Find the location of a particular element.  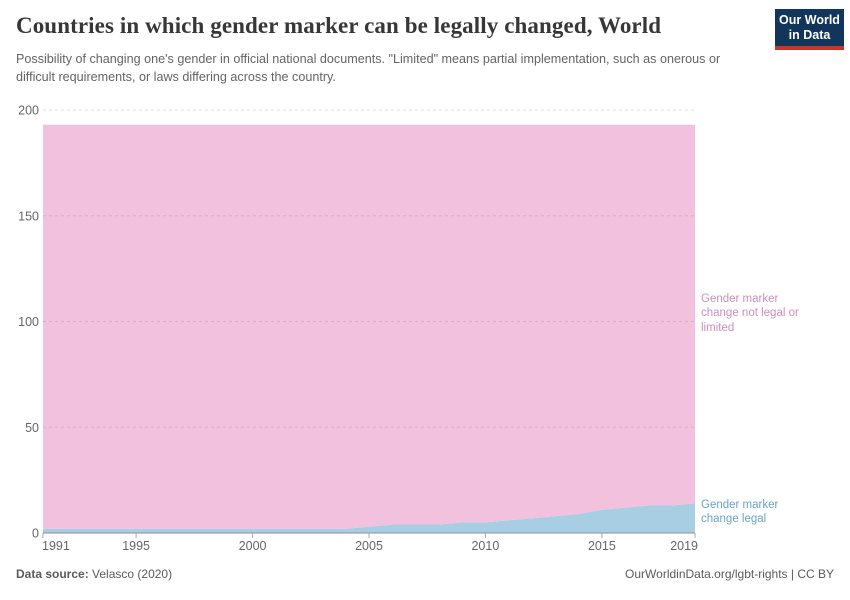

owid-logo-line2: in Data is located at coordinates (809, 34).